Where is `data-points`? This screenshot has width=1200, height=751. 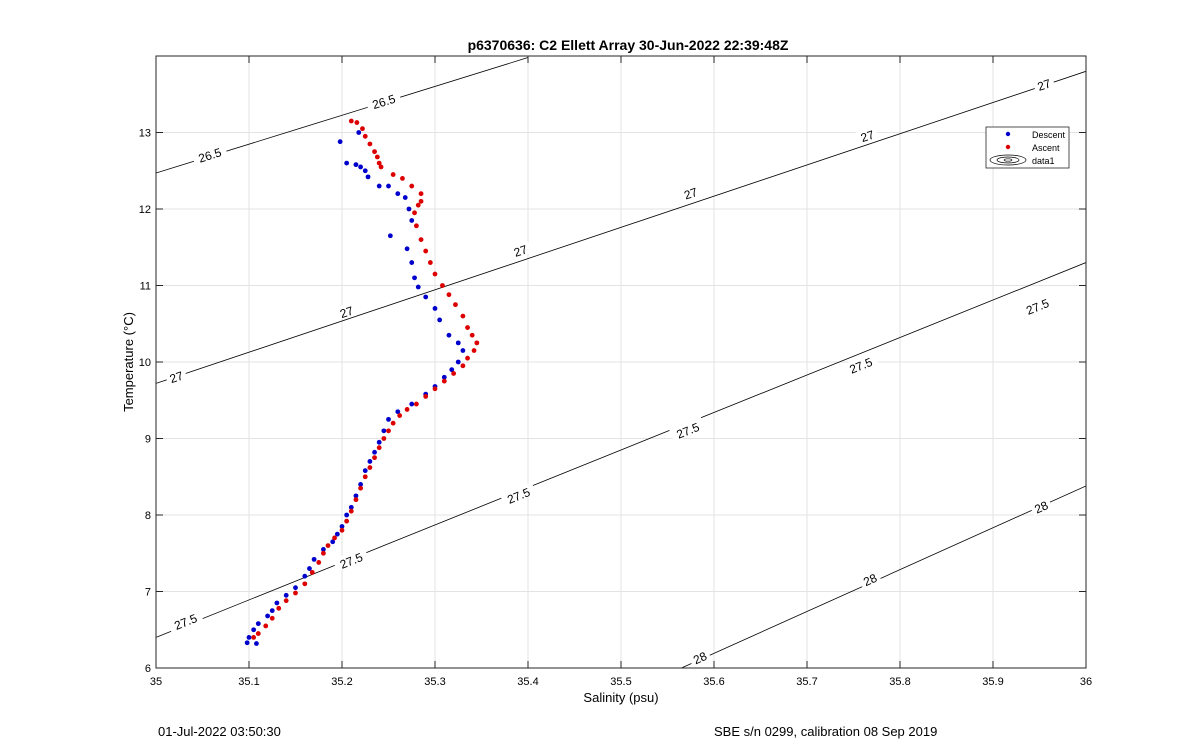 data-points is located at coordinates (362, 382).